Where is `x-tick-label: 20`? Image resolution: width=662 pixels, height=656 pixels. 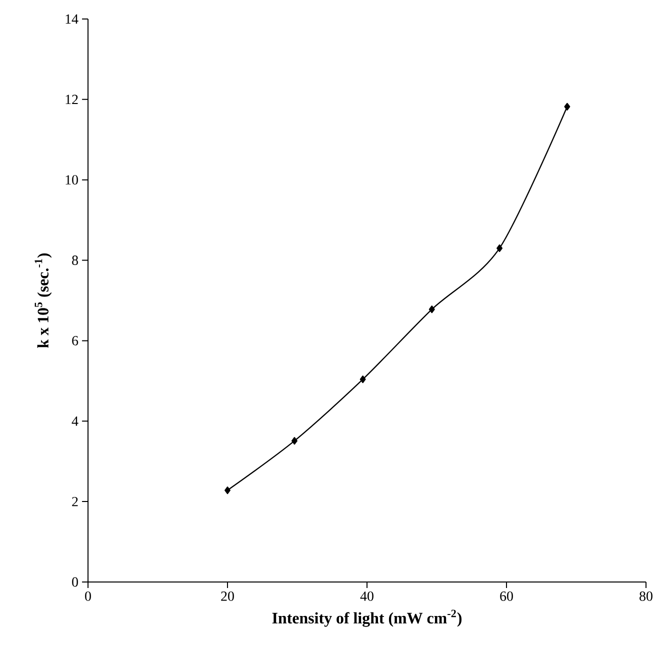 x-tick-label: 20 is located at coordinates (227, 596).